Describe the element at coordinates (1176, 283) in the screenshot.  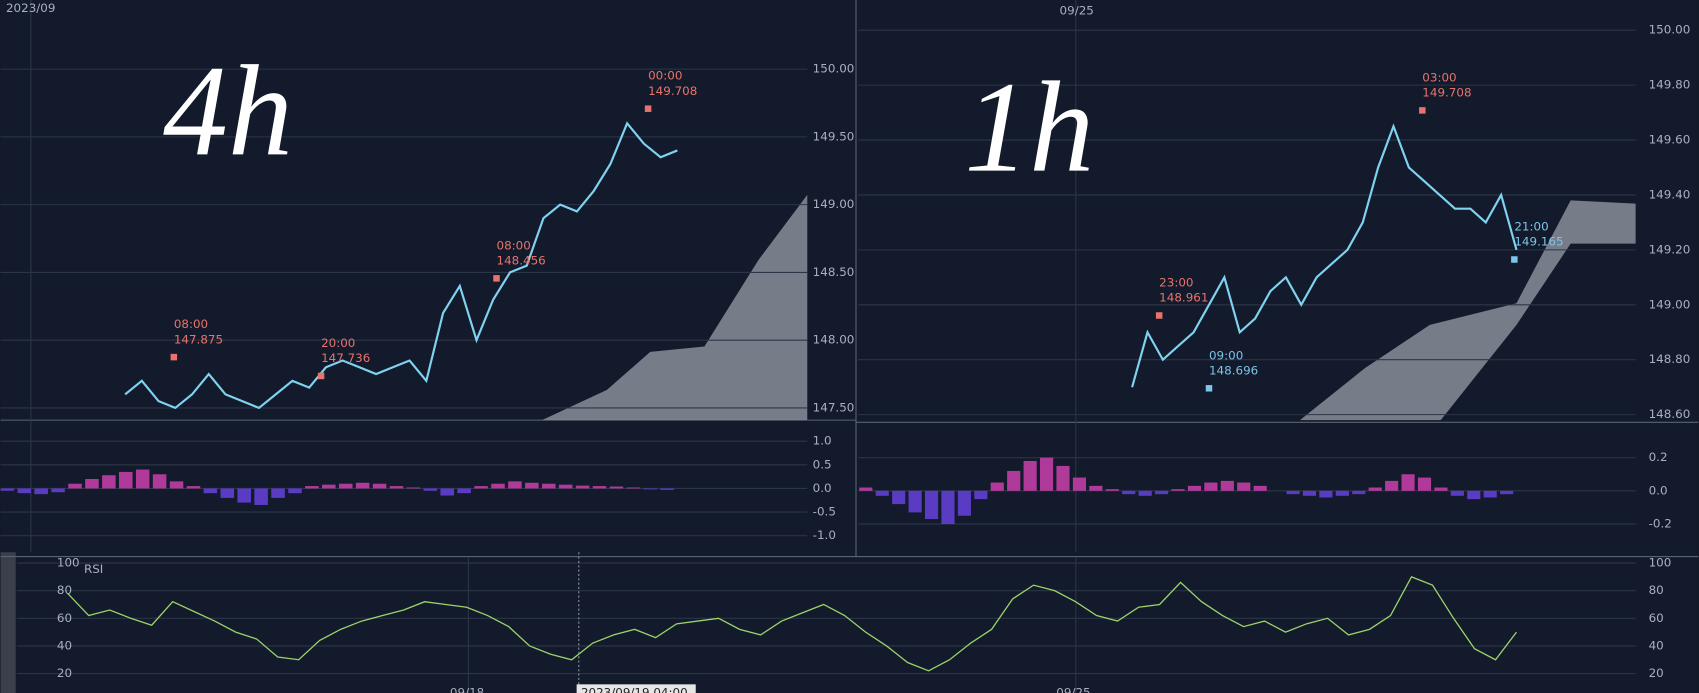
I see `annotation-time: 23:00` at that location.